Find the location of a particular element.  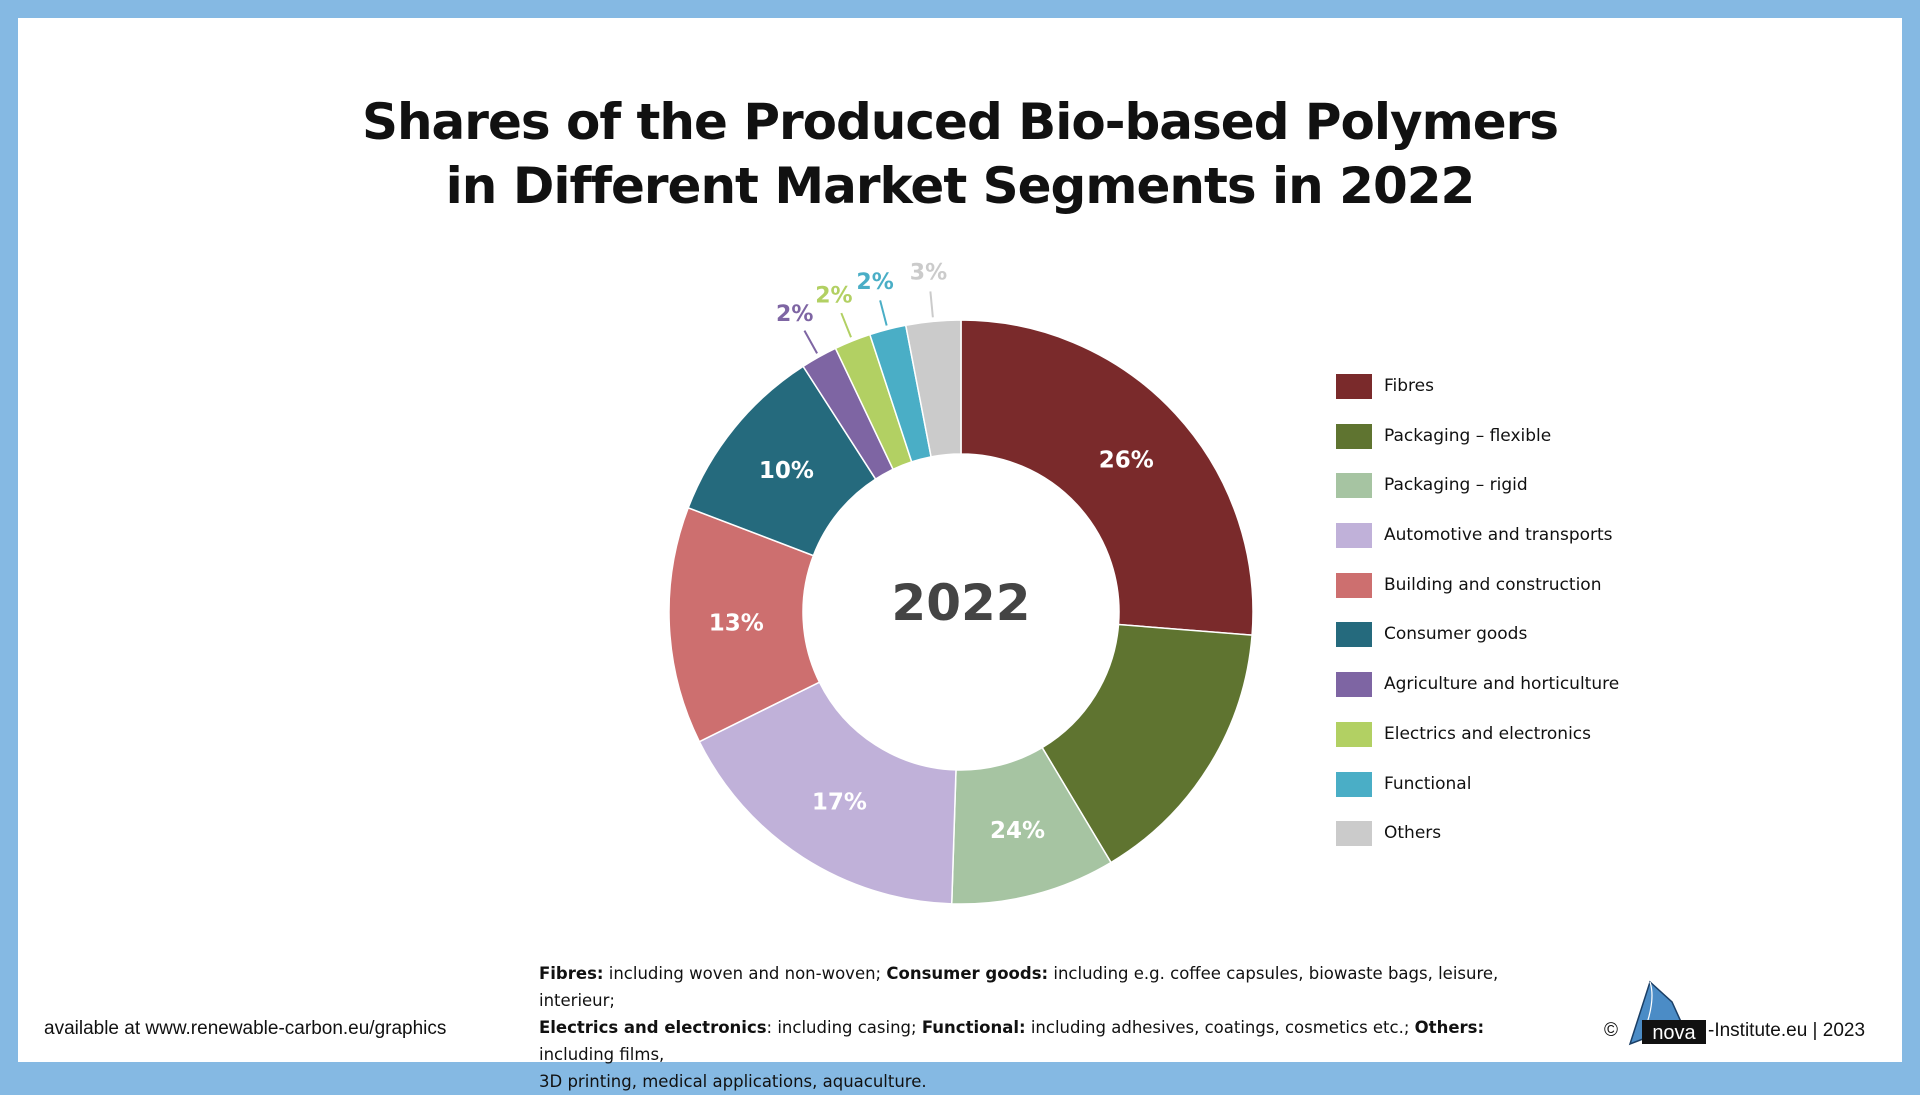

legend-label: Building and construction is located at coordinates (1493, 584).